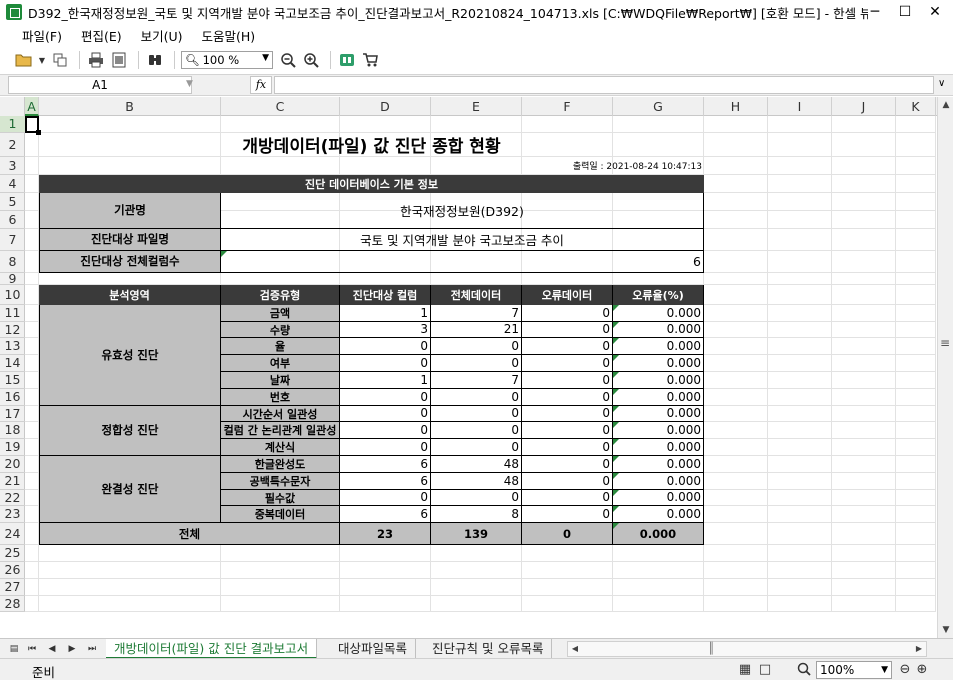  Describe the element at coordinates (658, 106) in the screenshot. I see `column-header-g: G` at that location.